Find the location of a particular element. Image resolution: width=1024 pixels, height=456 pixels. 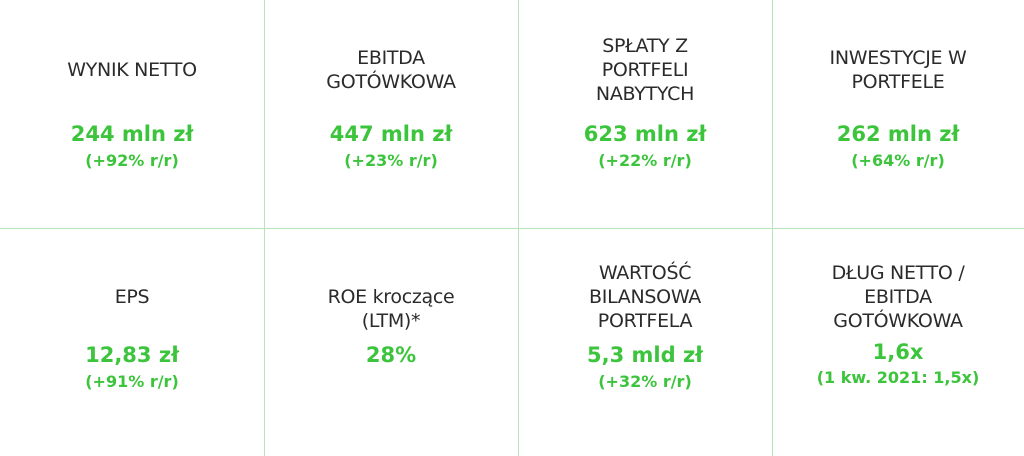

kpi-label-line: EPS is located at coordinates (132, 297).